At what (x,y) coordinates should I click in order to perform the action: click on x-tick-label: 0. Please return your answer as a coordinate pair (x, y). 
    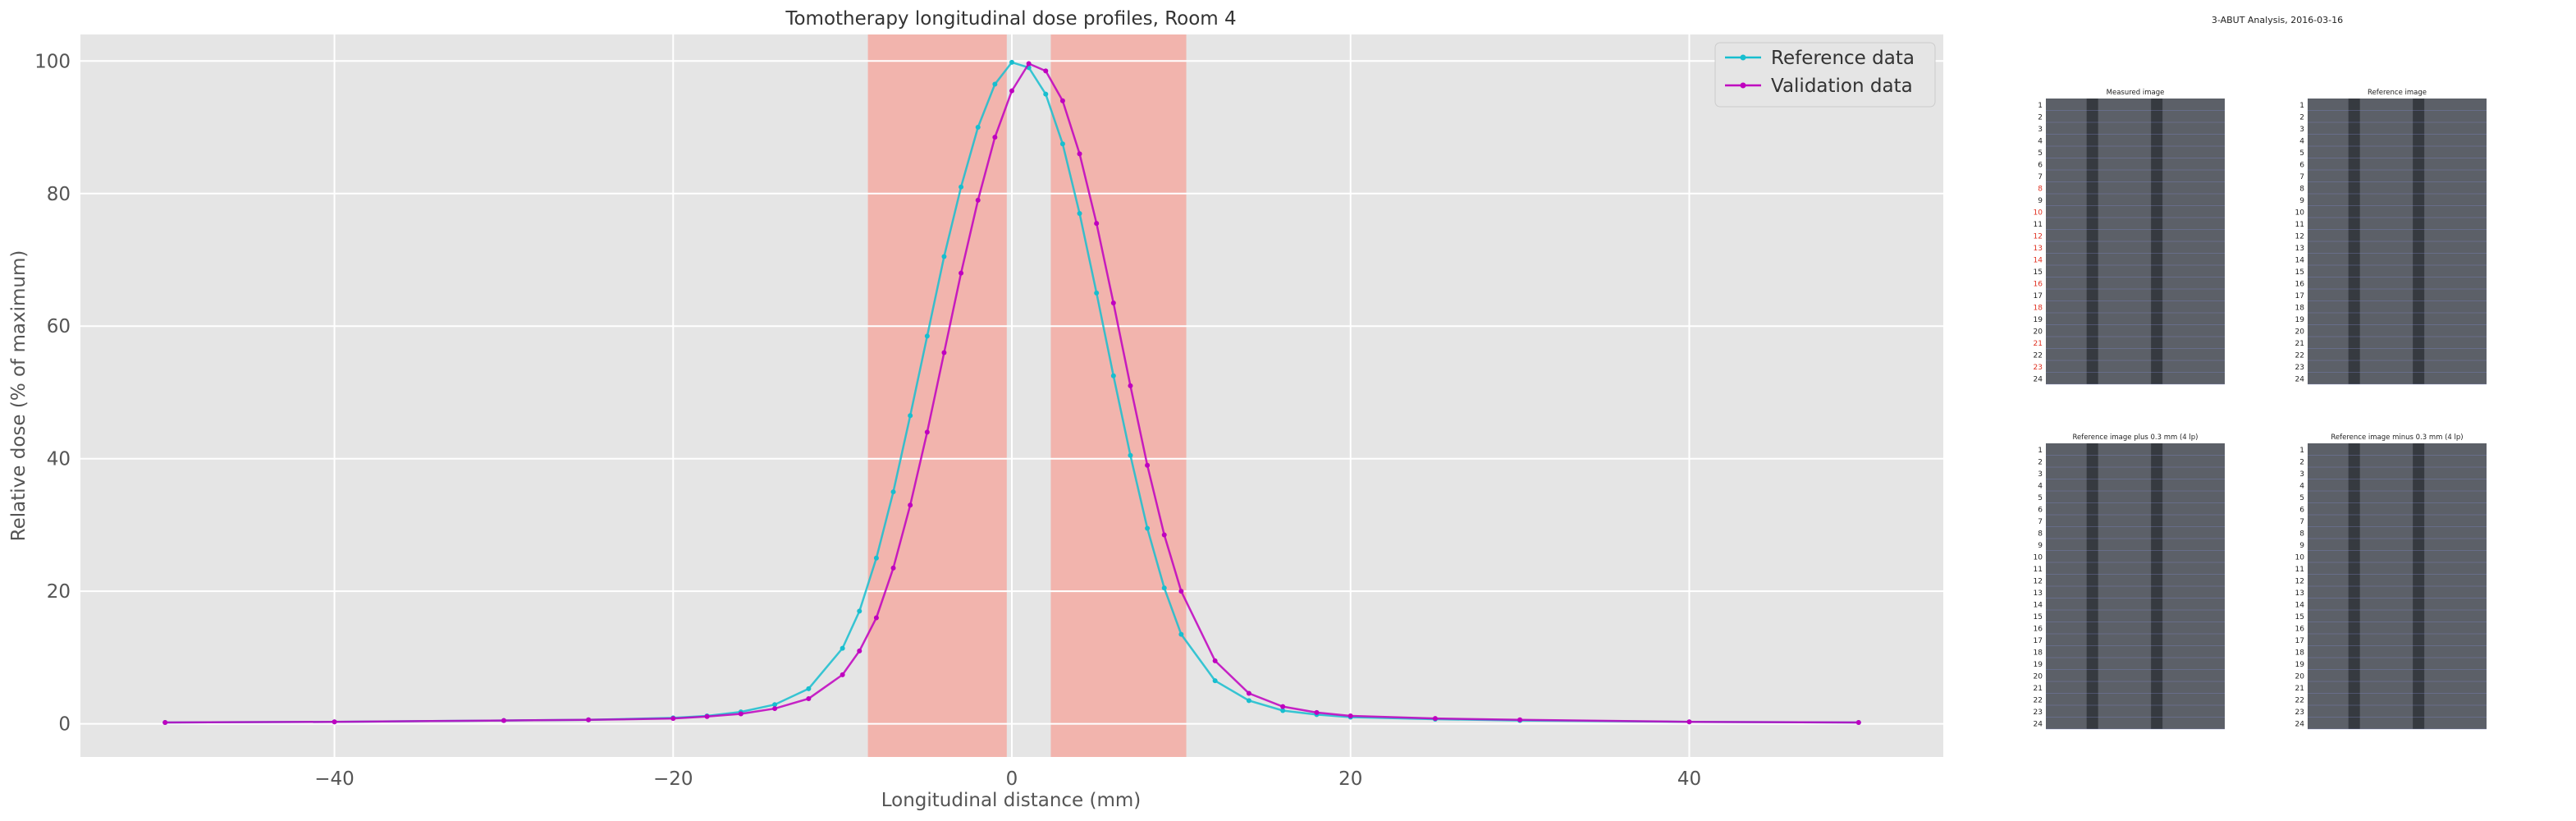
    Looking at the image, I should click on (1012, 779).